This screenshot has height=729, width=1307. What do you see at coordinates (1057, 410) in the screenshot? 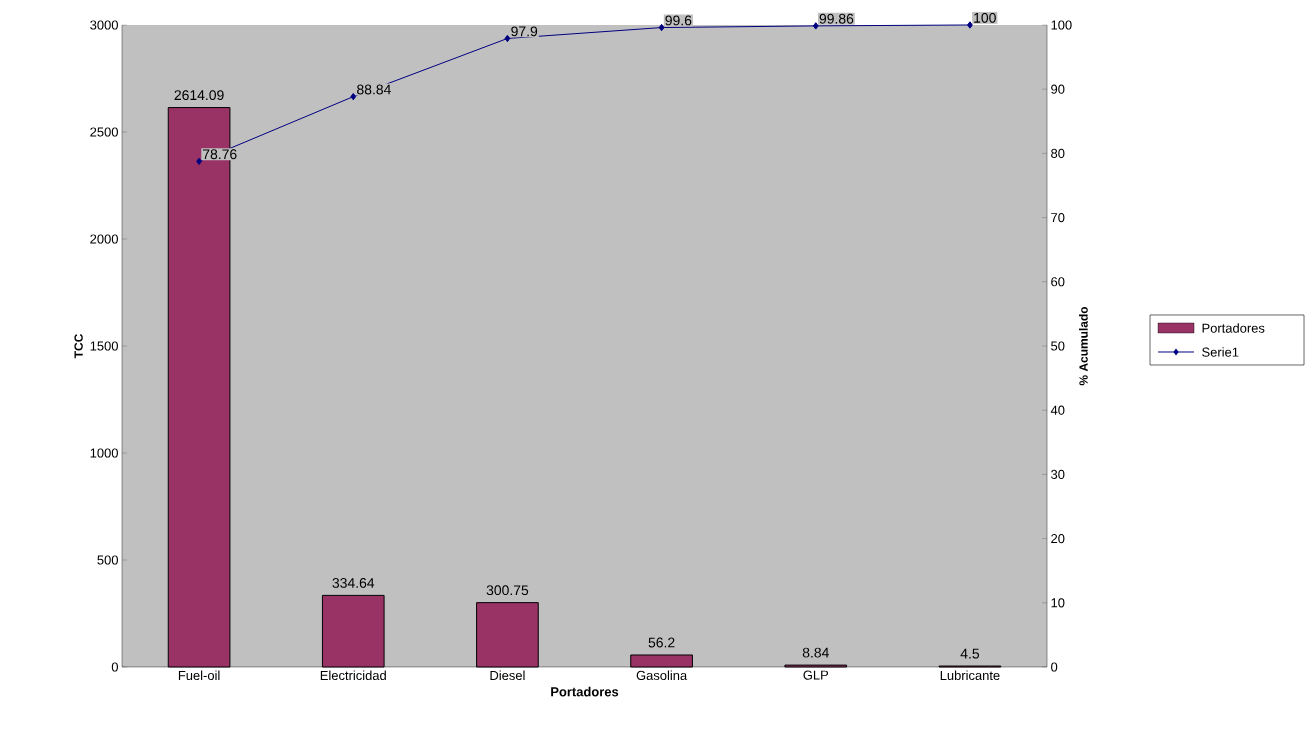
I see `y2-tick-label: 40` at bounding box center [1057, 410].